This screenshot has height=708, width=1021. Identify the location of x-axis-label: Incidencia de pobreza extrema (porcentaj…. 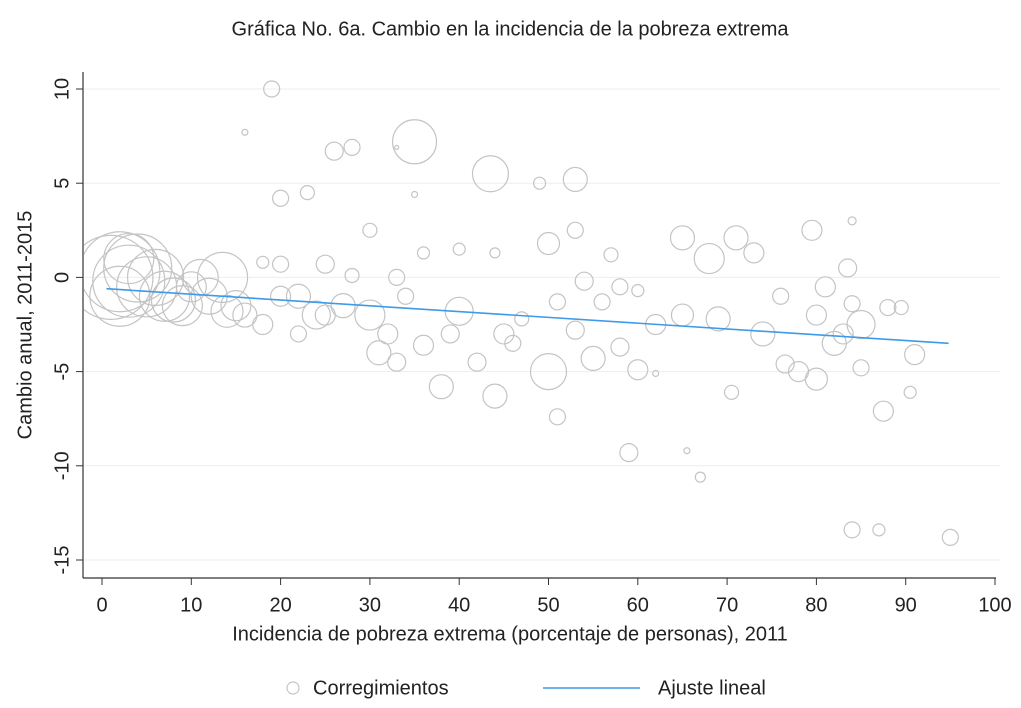
(510, 634).